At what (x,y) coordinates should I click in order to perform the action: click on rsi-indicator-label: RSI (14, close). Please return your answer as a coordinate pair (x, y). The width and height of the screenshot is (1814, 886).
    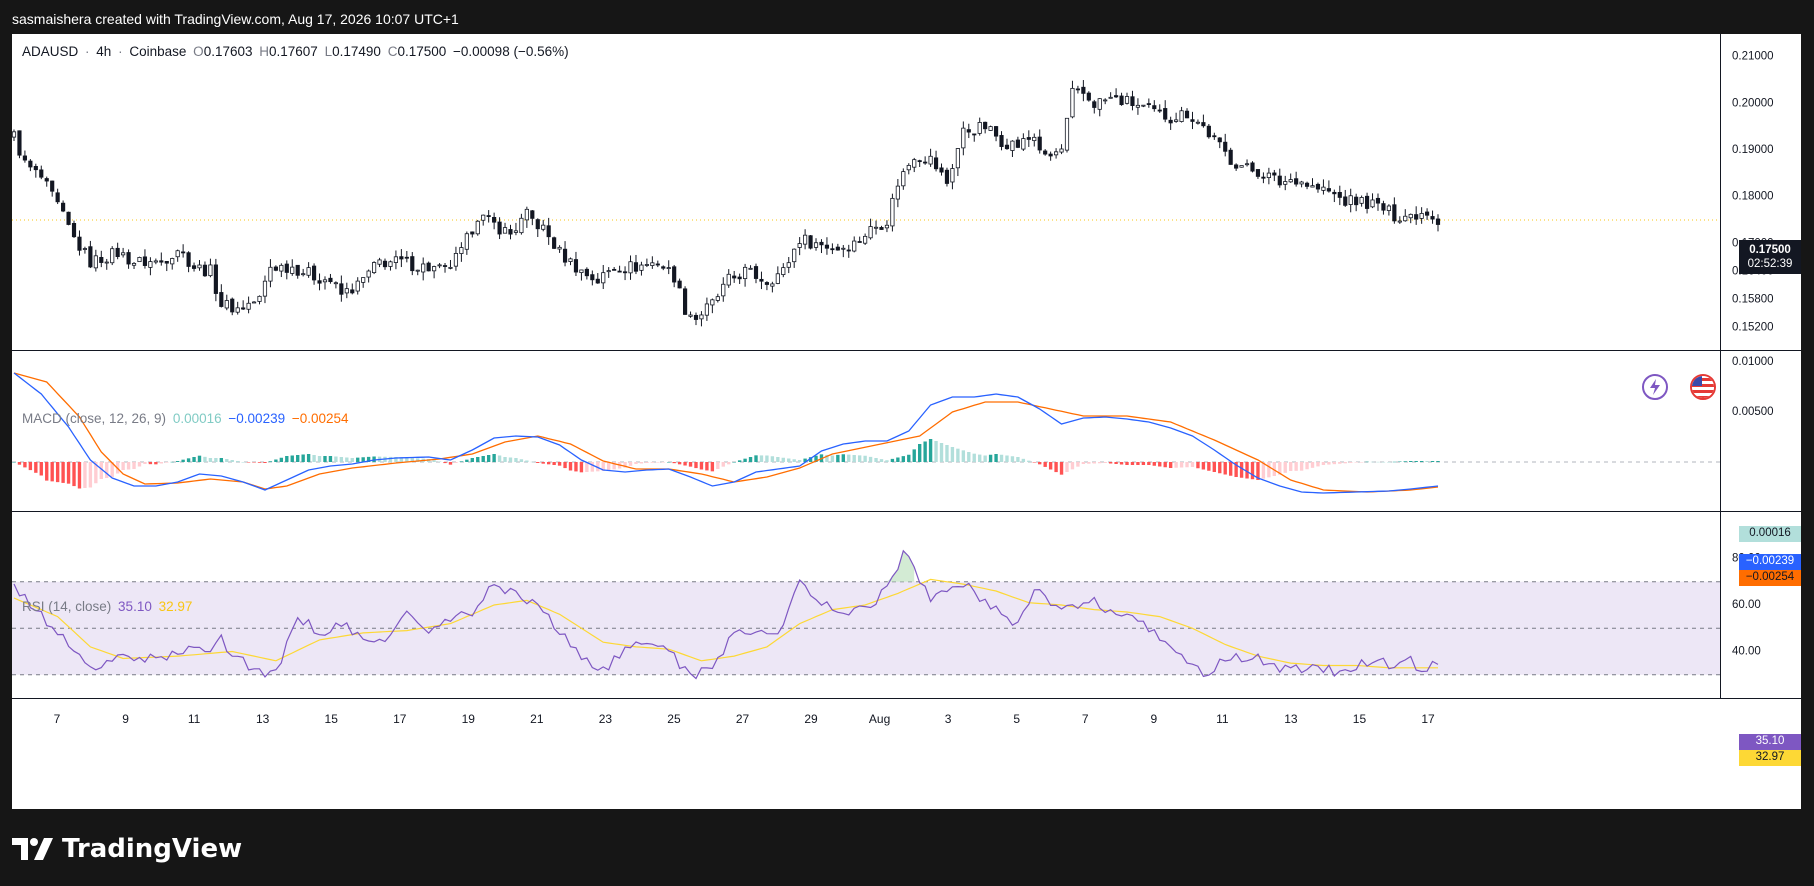
    Looking at the image, I should click on (67, 606).